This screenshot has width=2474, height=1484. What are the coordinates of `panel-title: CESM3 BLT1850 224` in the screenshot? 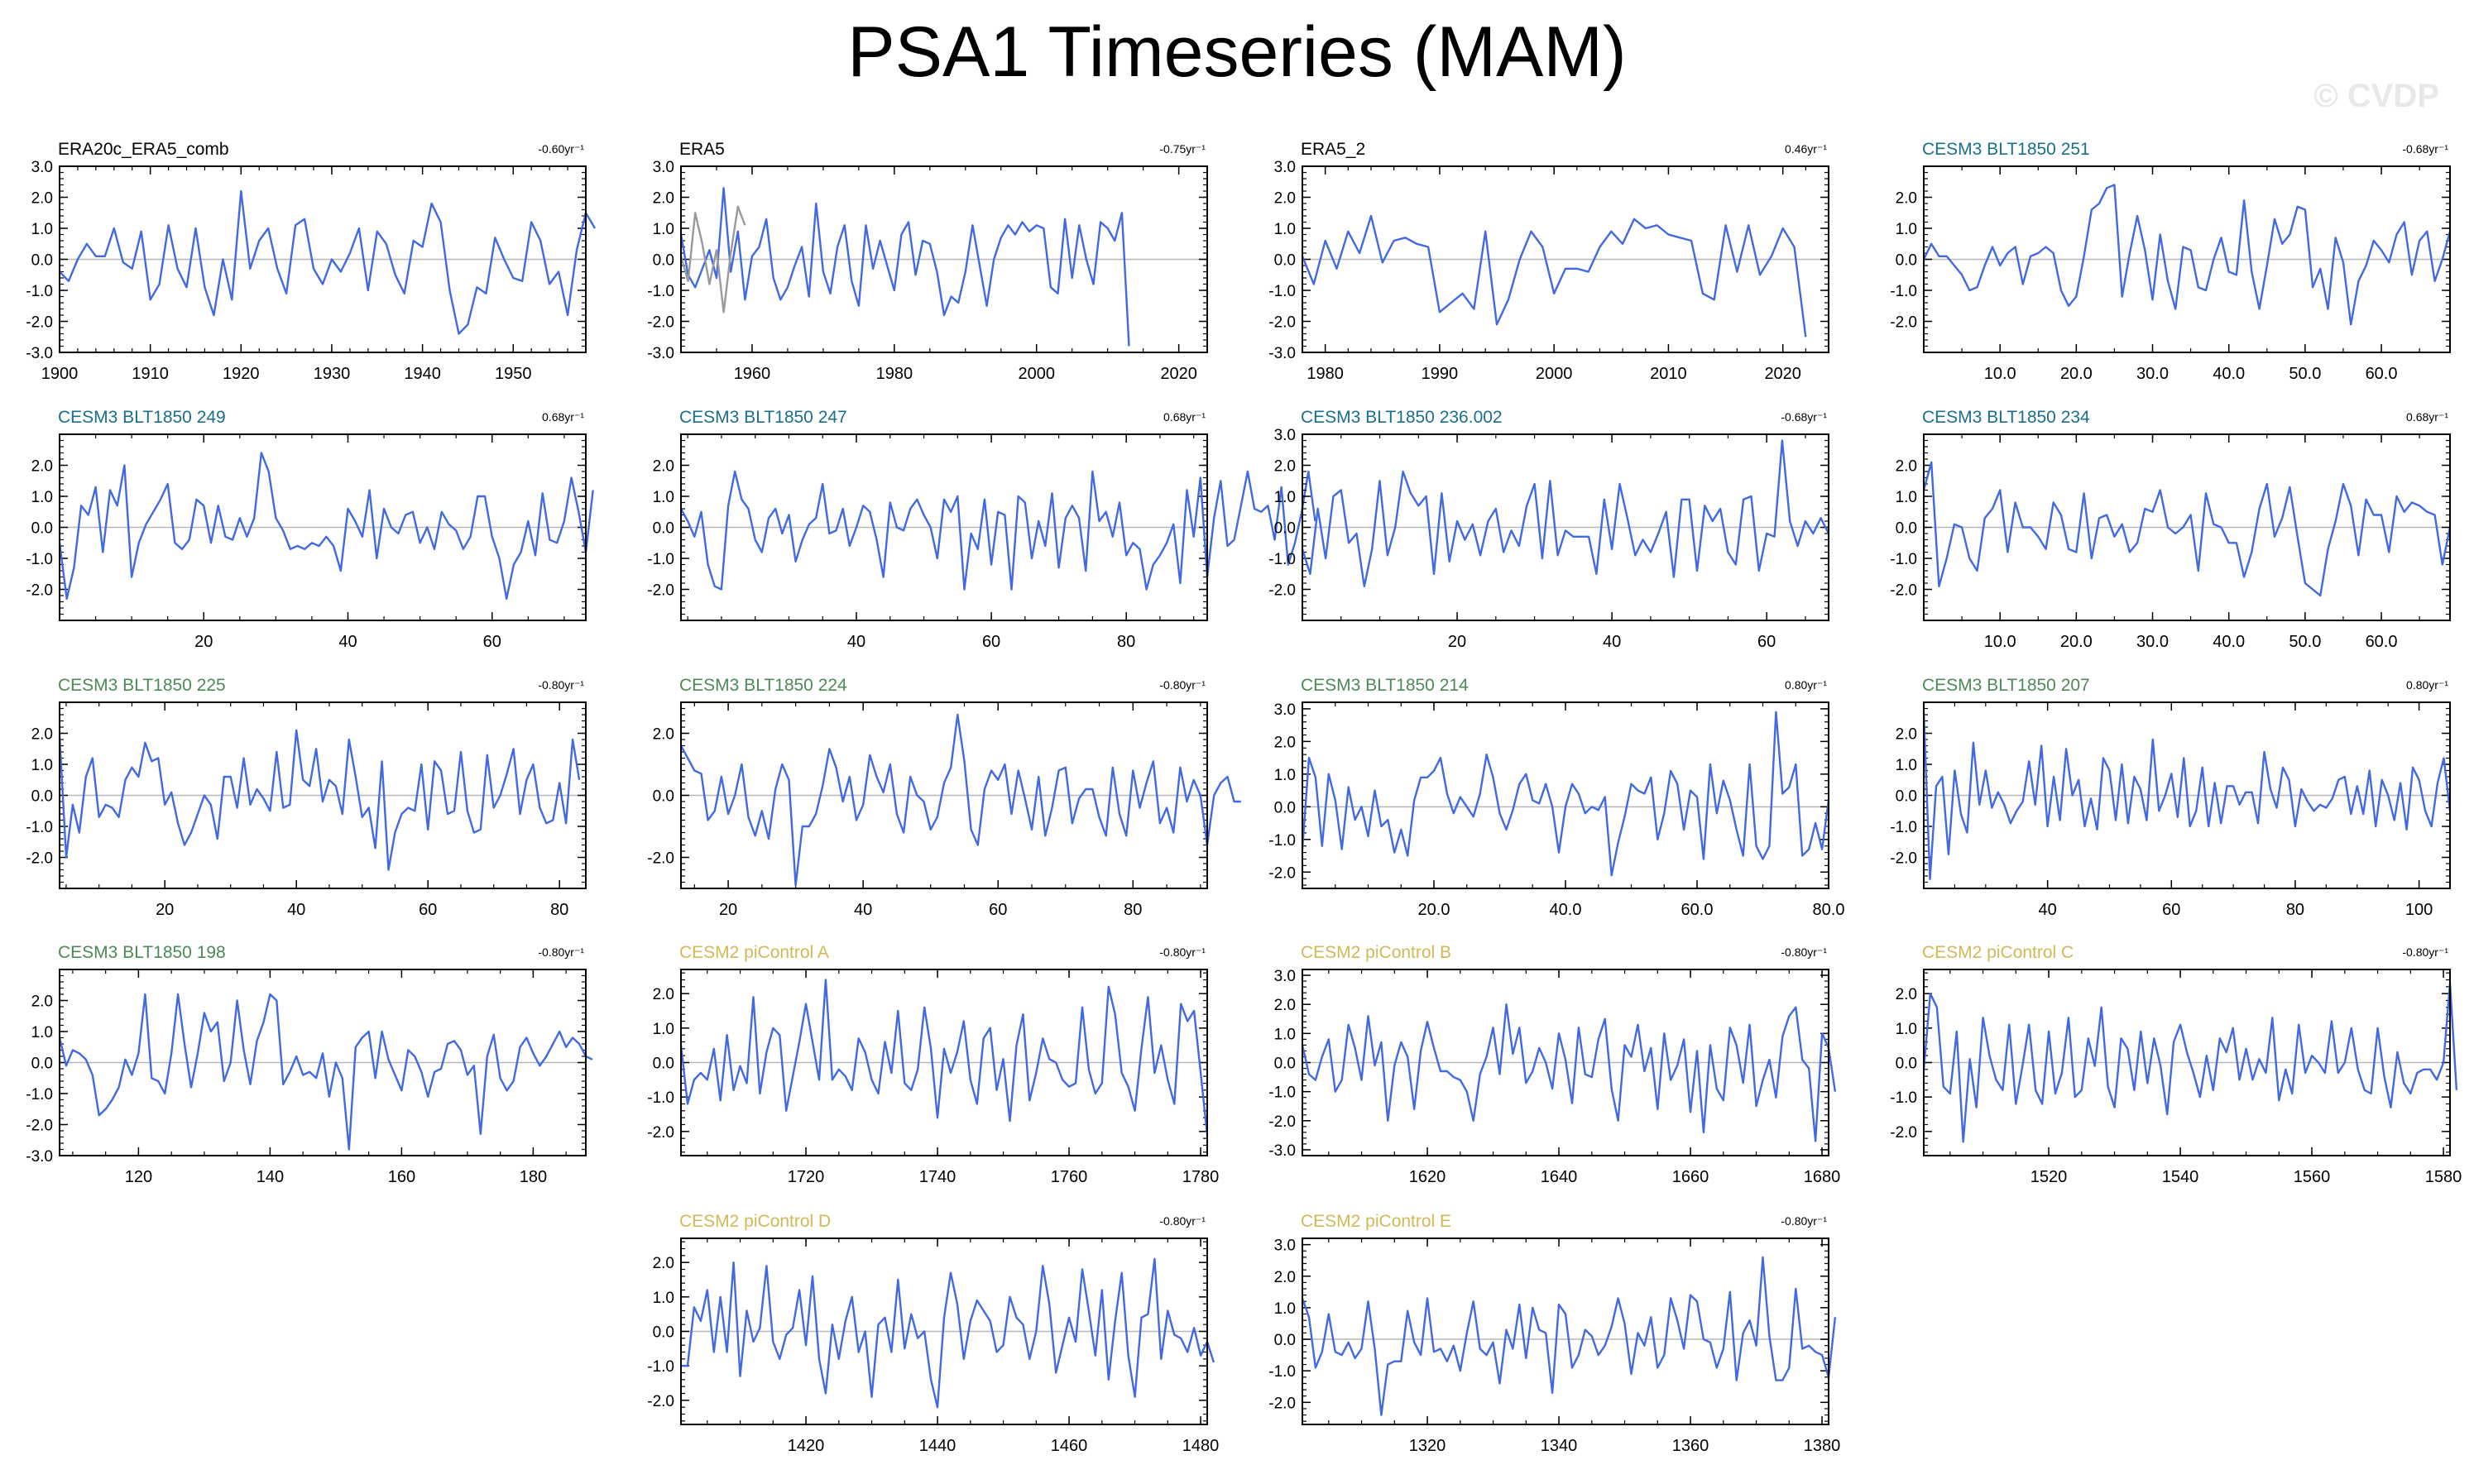 It's located at (763, 685).